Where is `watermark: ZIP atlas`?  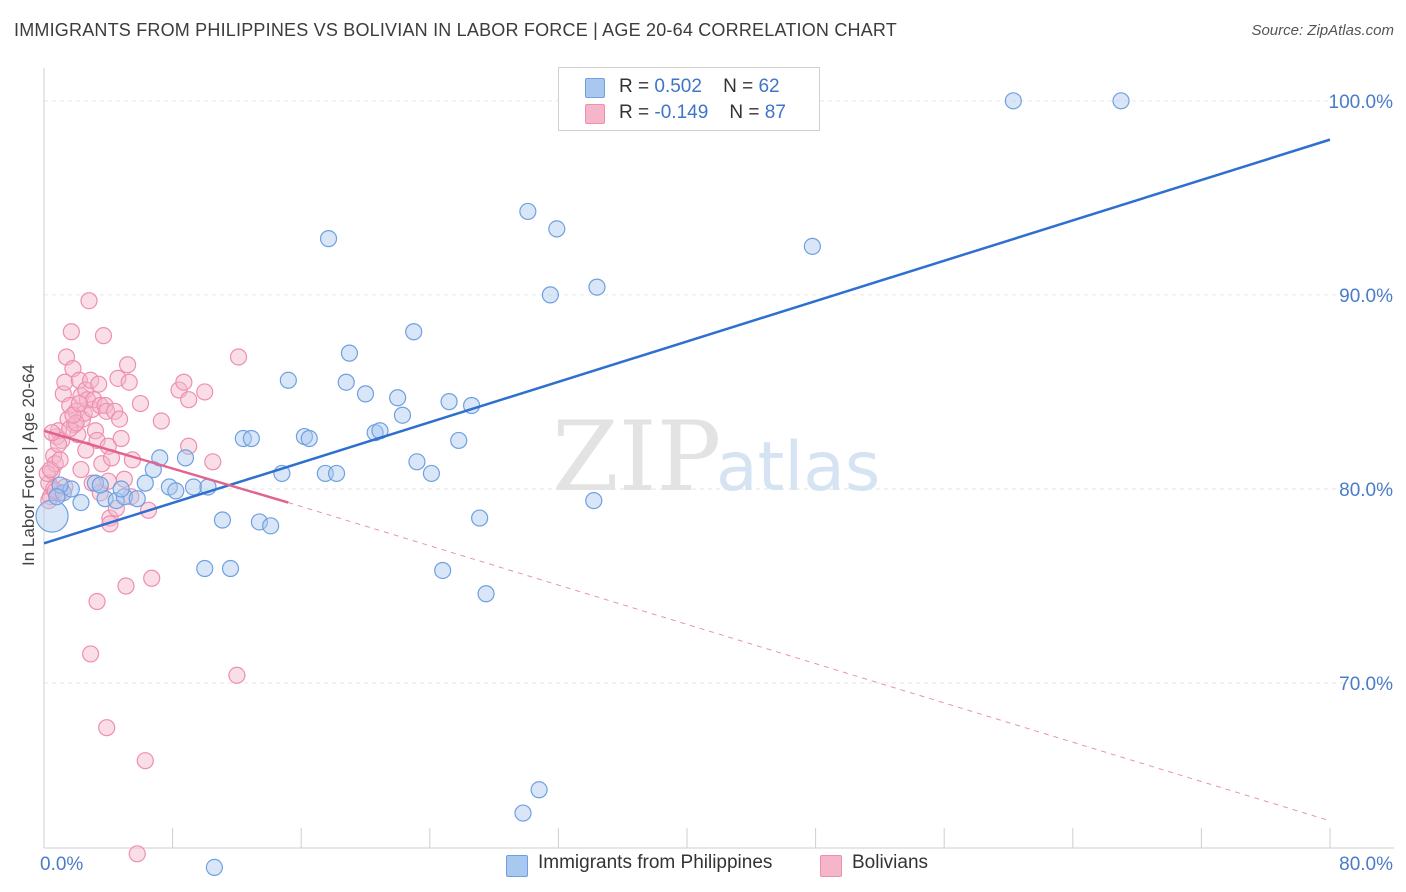
watermark: ZIP atlas is located at coordinates (716, 457).